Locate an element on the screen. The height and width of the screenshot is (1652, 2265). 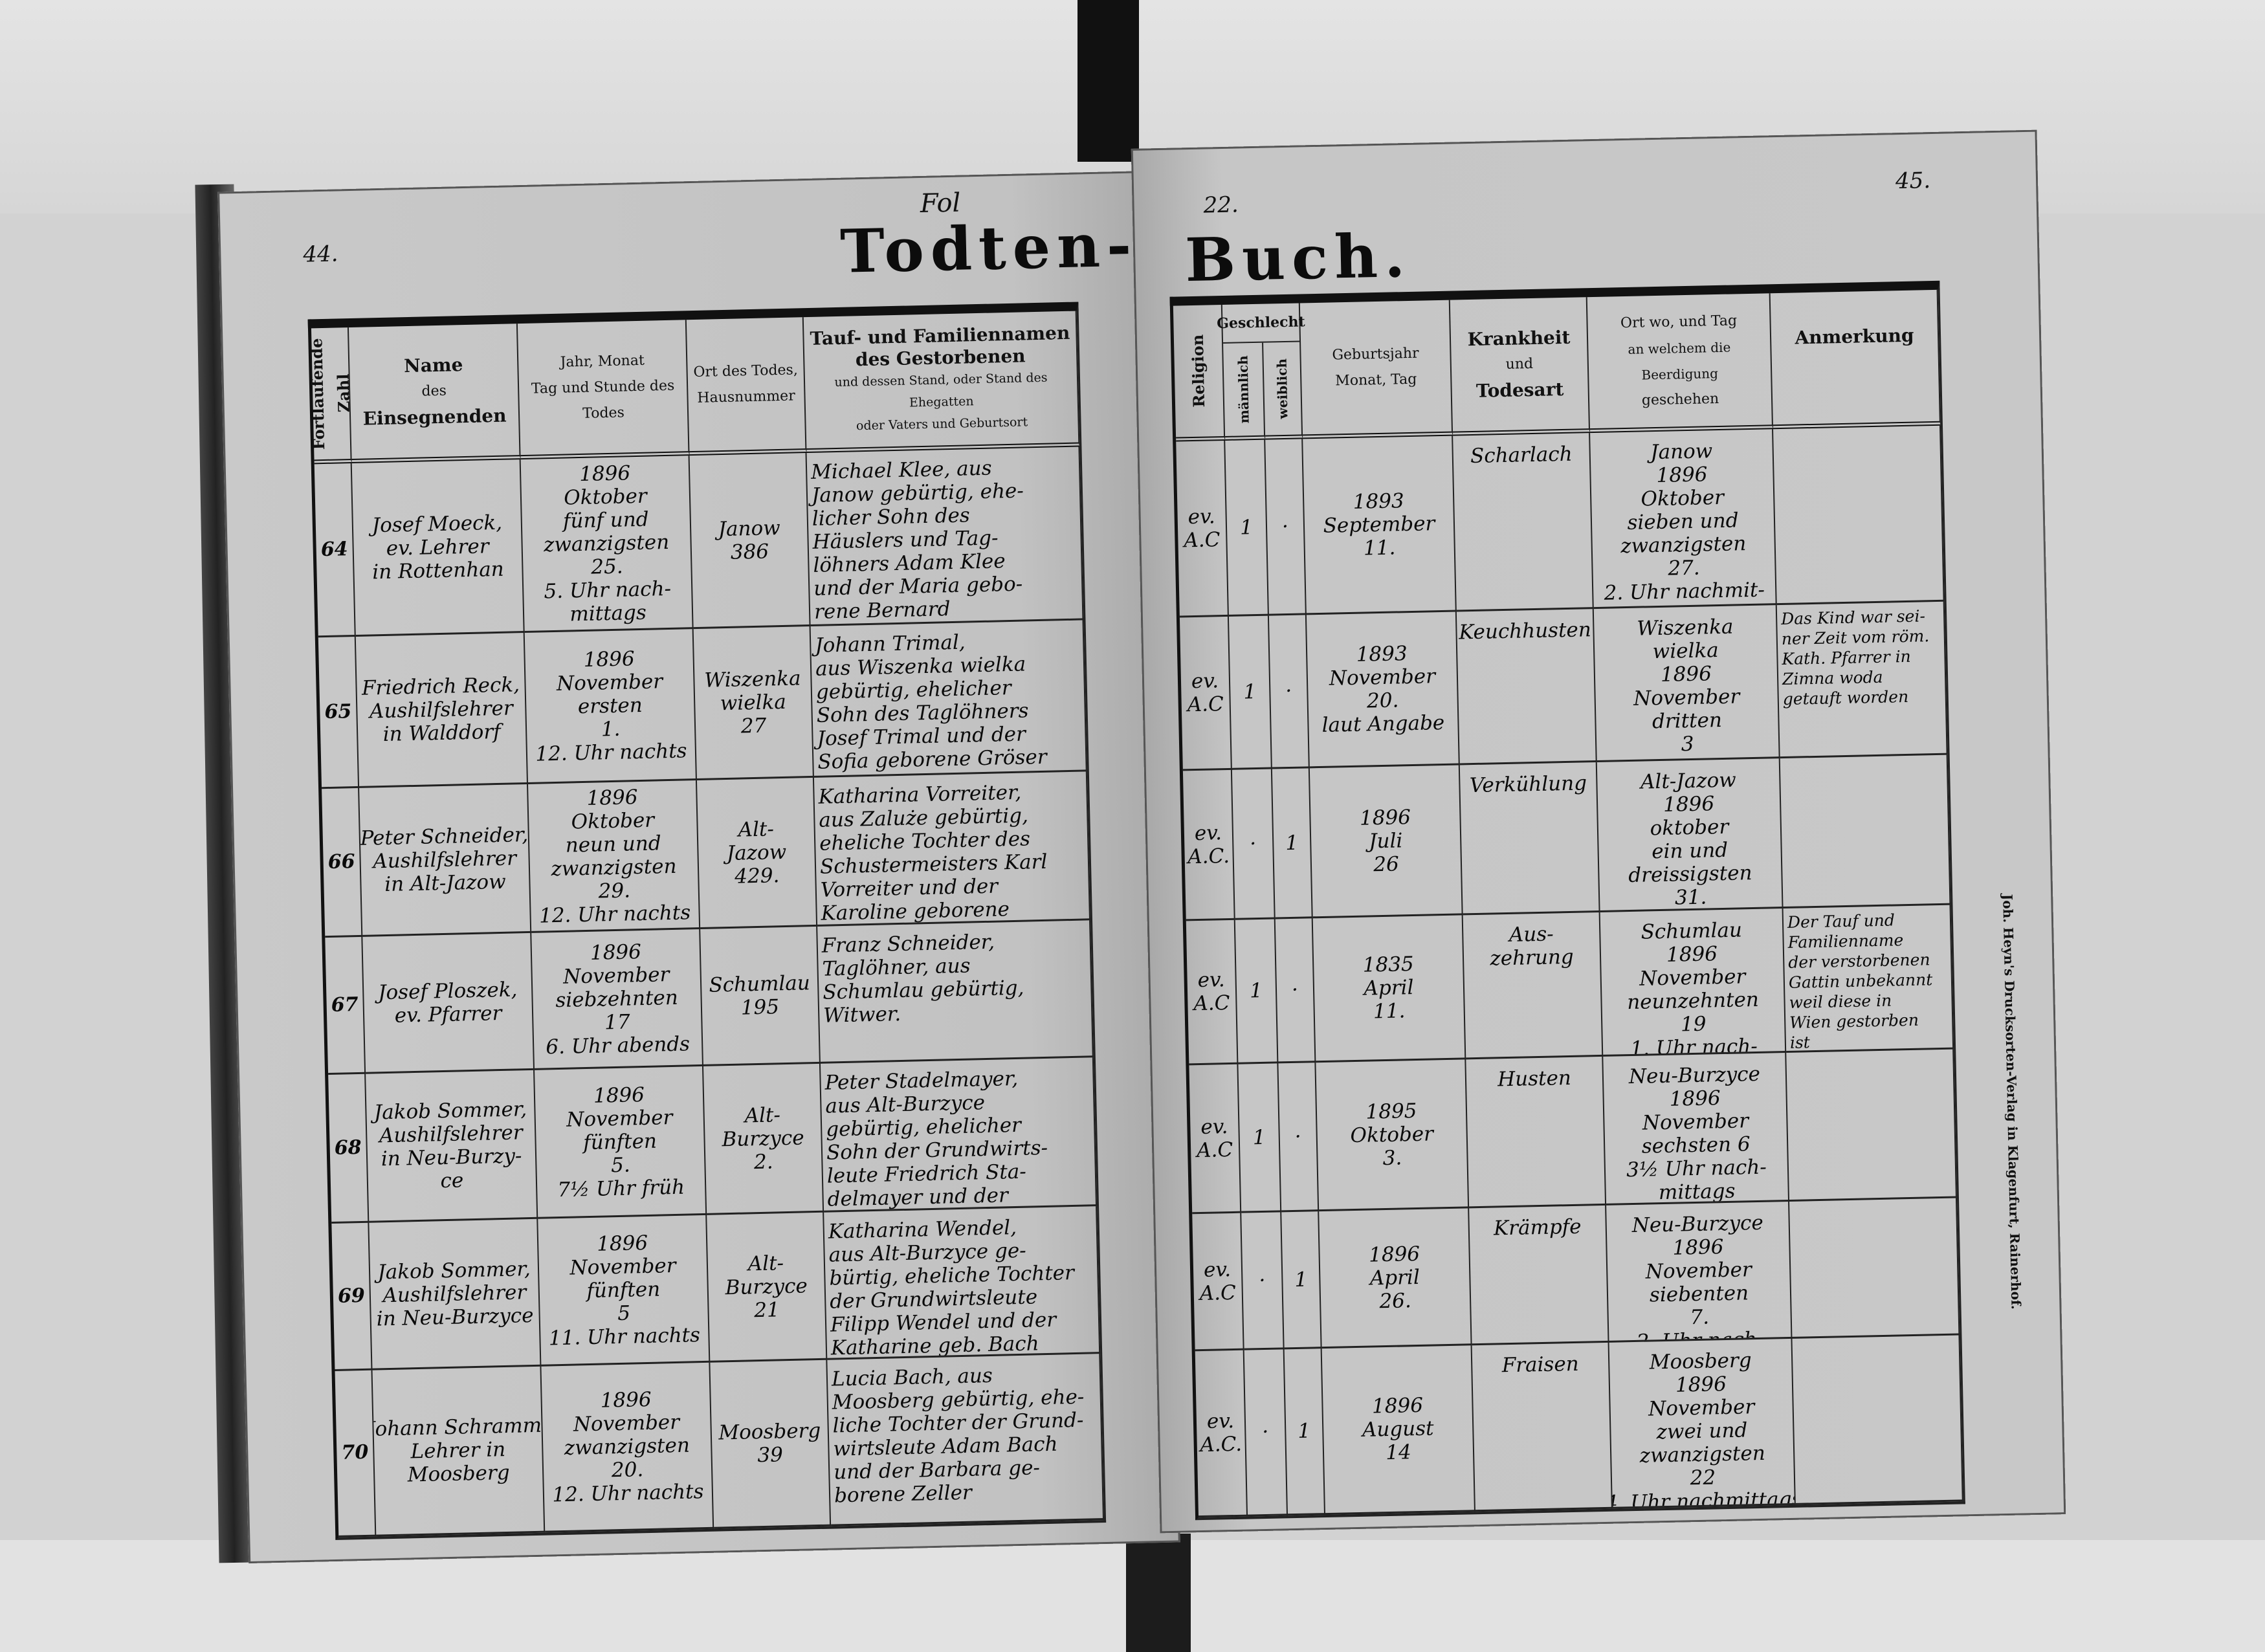
burial-cell-line: Janow is located at coordinates (1681, 452).